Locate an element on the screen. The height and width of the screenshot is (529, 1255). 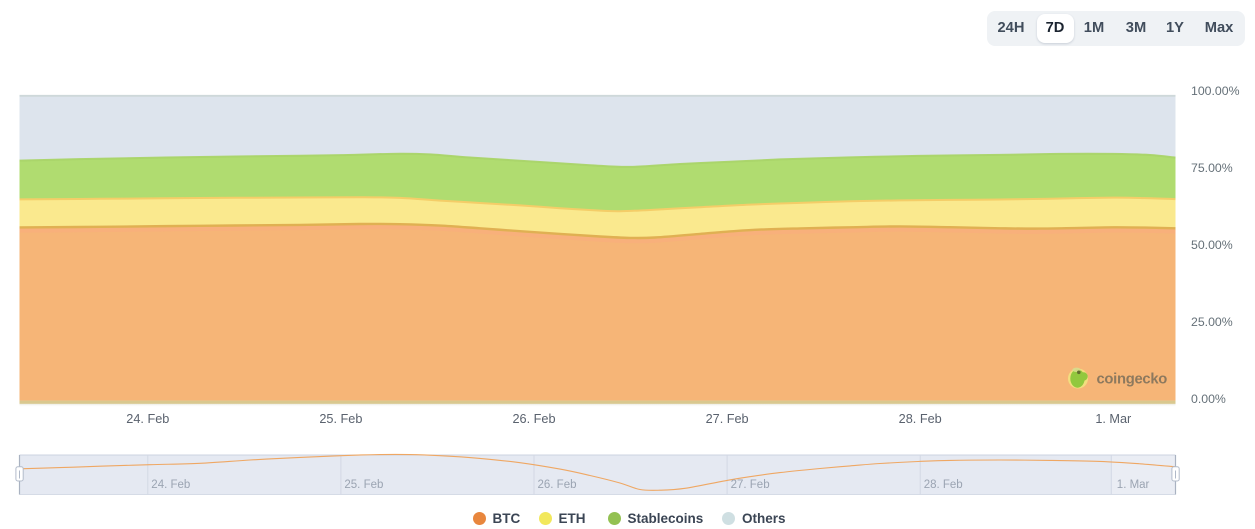
svg-text: coingecko is located at coordinates (1132, 380).